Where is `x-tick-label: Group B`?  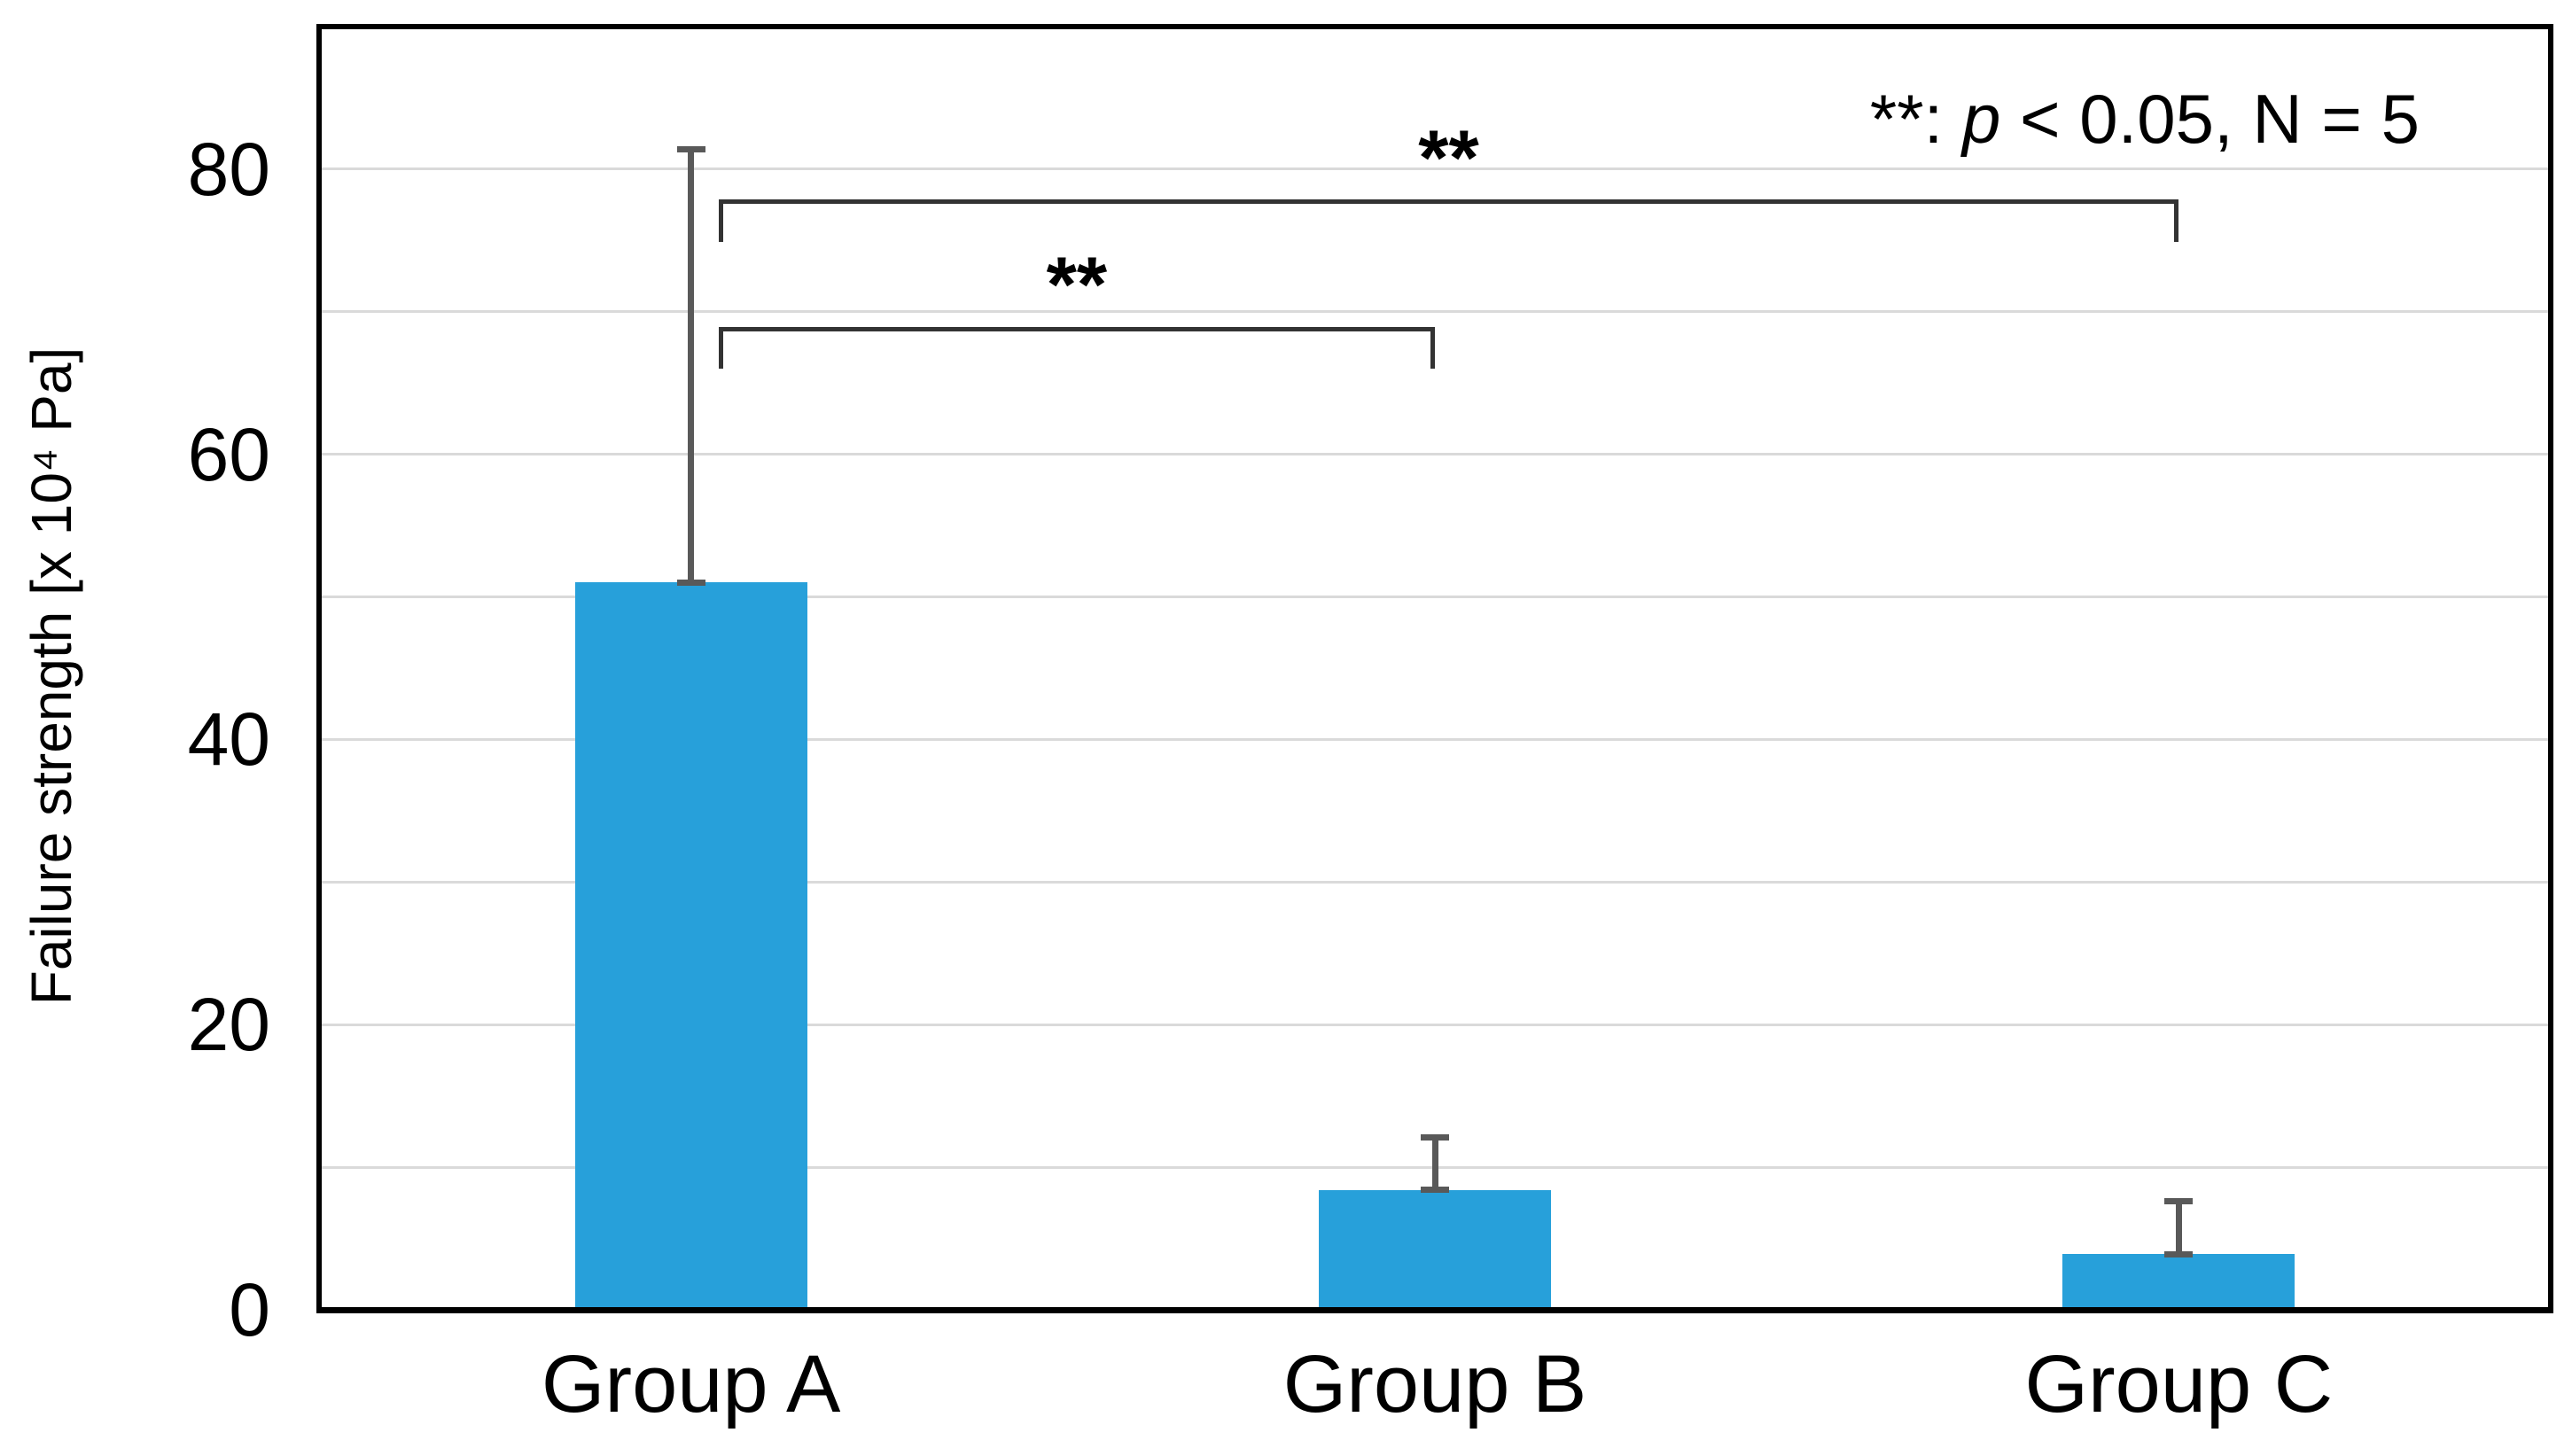
x-tick-label: Group B is located at coordinates (1434, 1384).